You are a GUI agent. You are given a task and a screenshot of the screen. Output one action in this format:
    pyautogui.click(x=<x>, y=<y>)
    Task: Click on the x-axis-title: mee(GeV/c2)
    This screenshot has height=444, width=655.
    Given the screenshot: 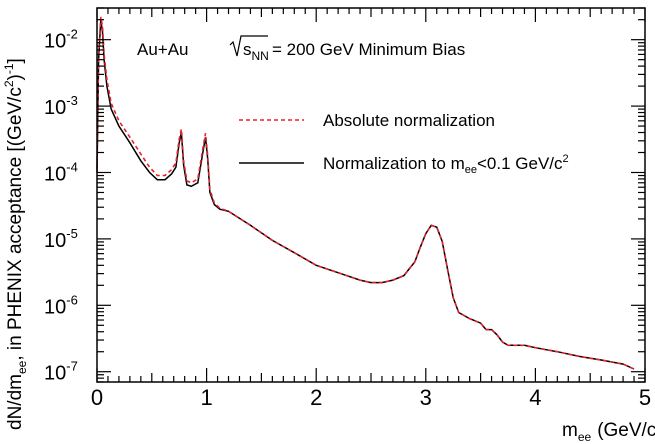 What is the action you would take?
    pyautogui.click(x=608, y=430)
    